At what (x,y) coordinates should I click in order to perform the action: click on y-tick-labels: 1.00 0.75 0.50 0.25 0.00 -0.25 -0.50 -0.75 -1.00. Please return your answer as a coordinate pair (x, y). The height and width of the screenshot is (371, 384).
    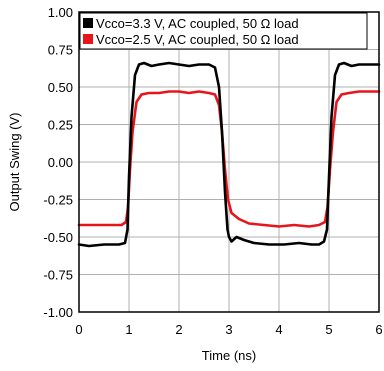
    Looking at the image, I should click on (58, 162).